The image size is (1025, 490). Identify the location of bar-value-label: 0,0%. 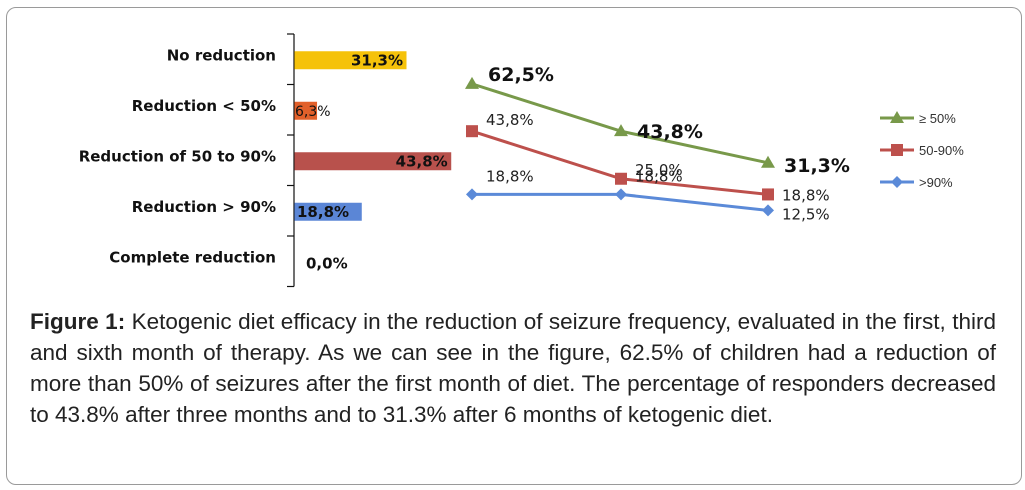
(327, 263).